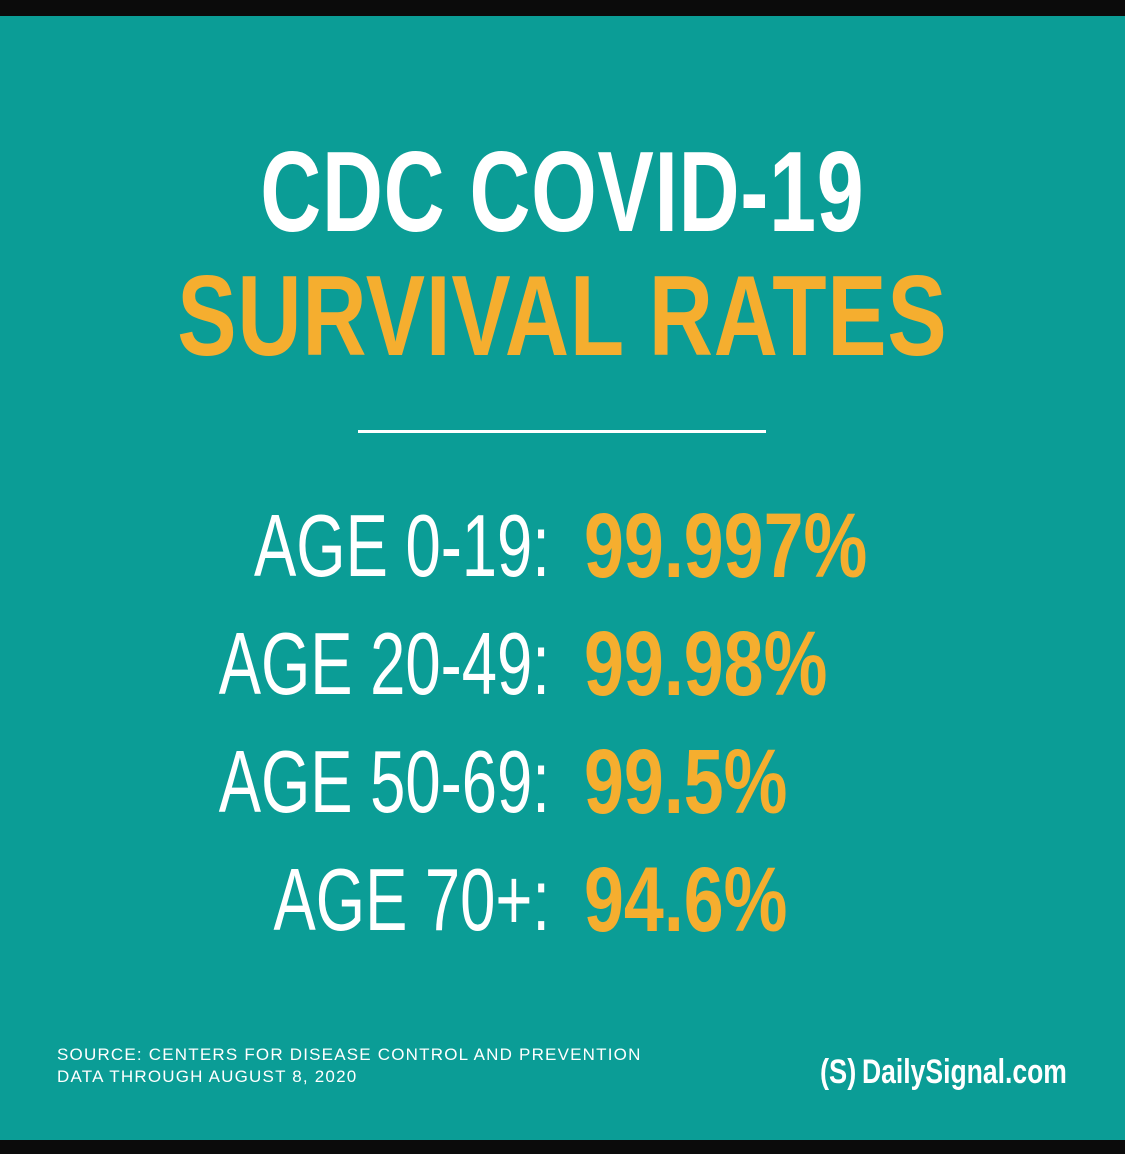 Image resolution: width=1125 pixels, height=1154 pixels. I want to click on rate-row-age-20-49: AGE 20-49: 99.98%, so click(562, 664).